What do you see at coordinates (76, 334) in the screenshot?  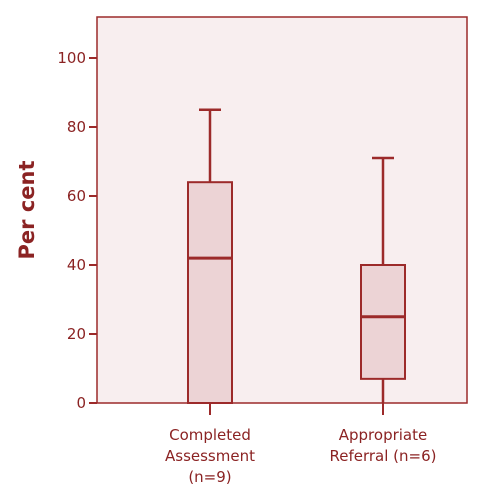 I see `y-tick-label-20: 20` at bounding box center [76, 334].